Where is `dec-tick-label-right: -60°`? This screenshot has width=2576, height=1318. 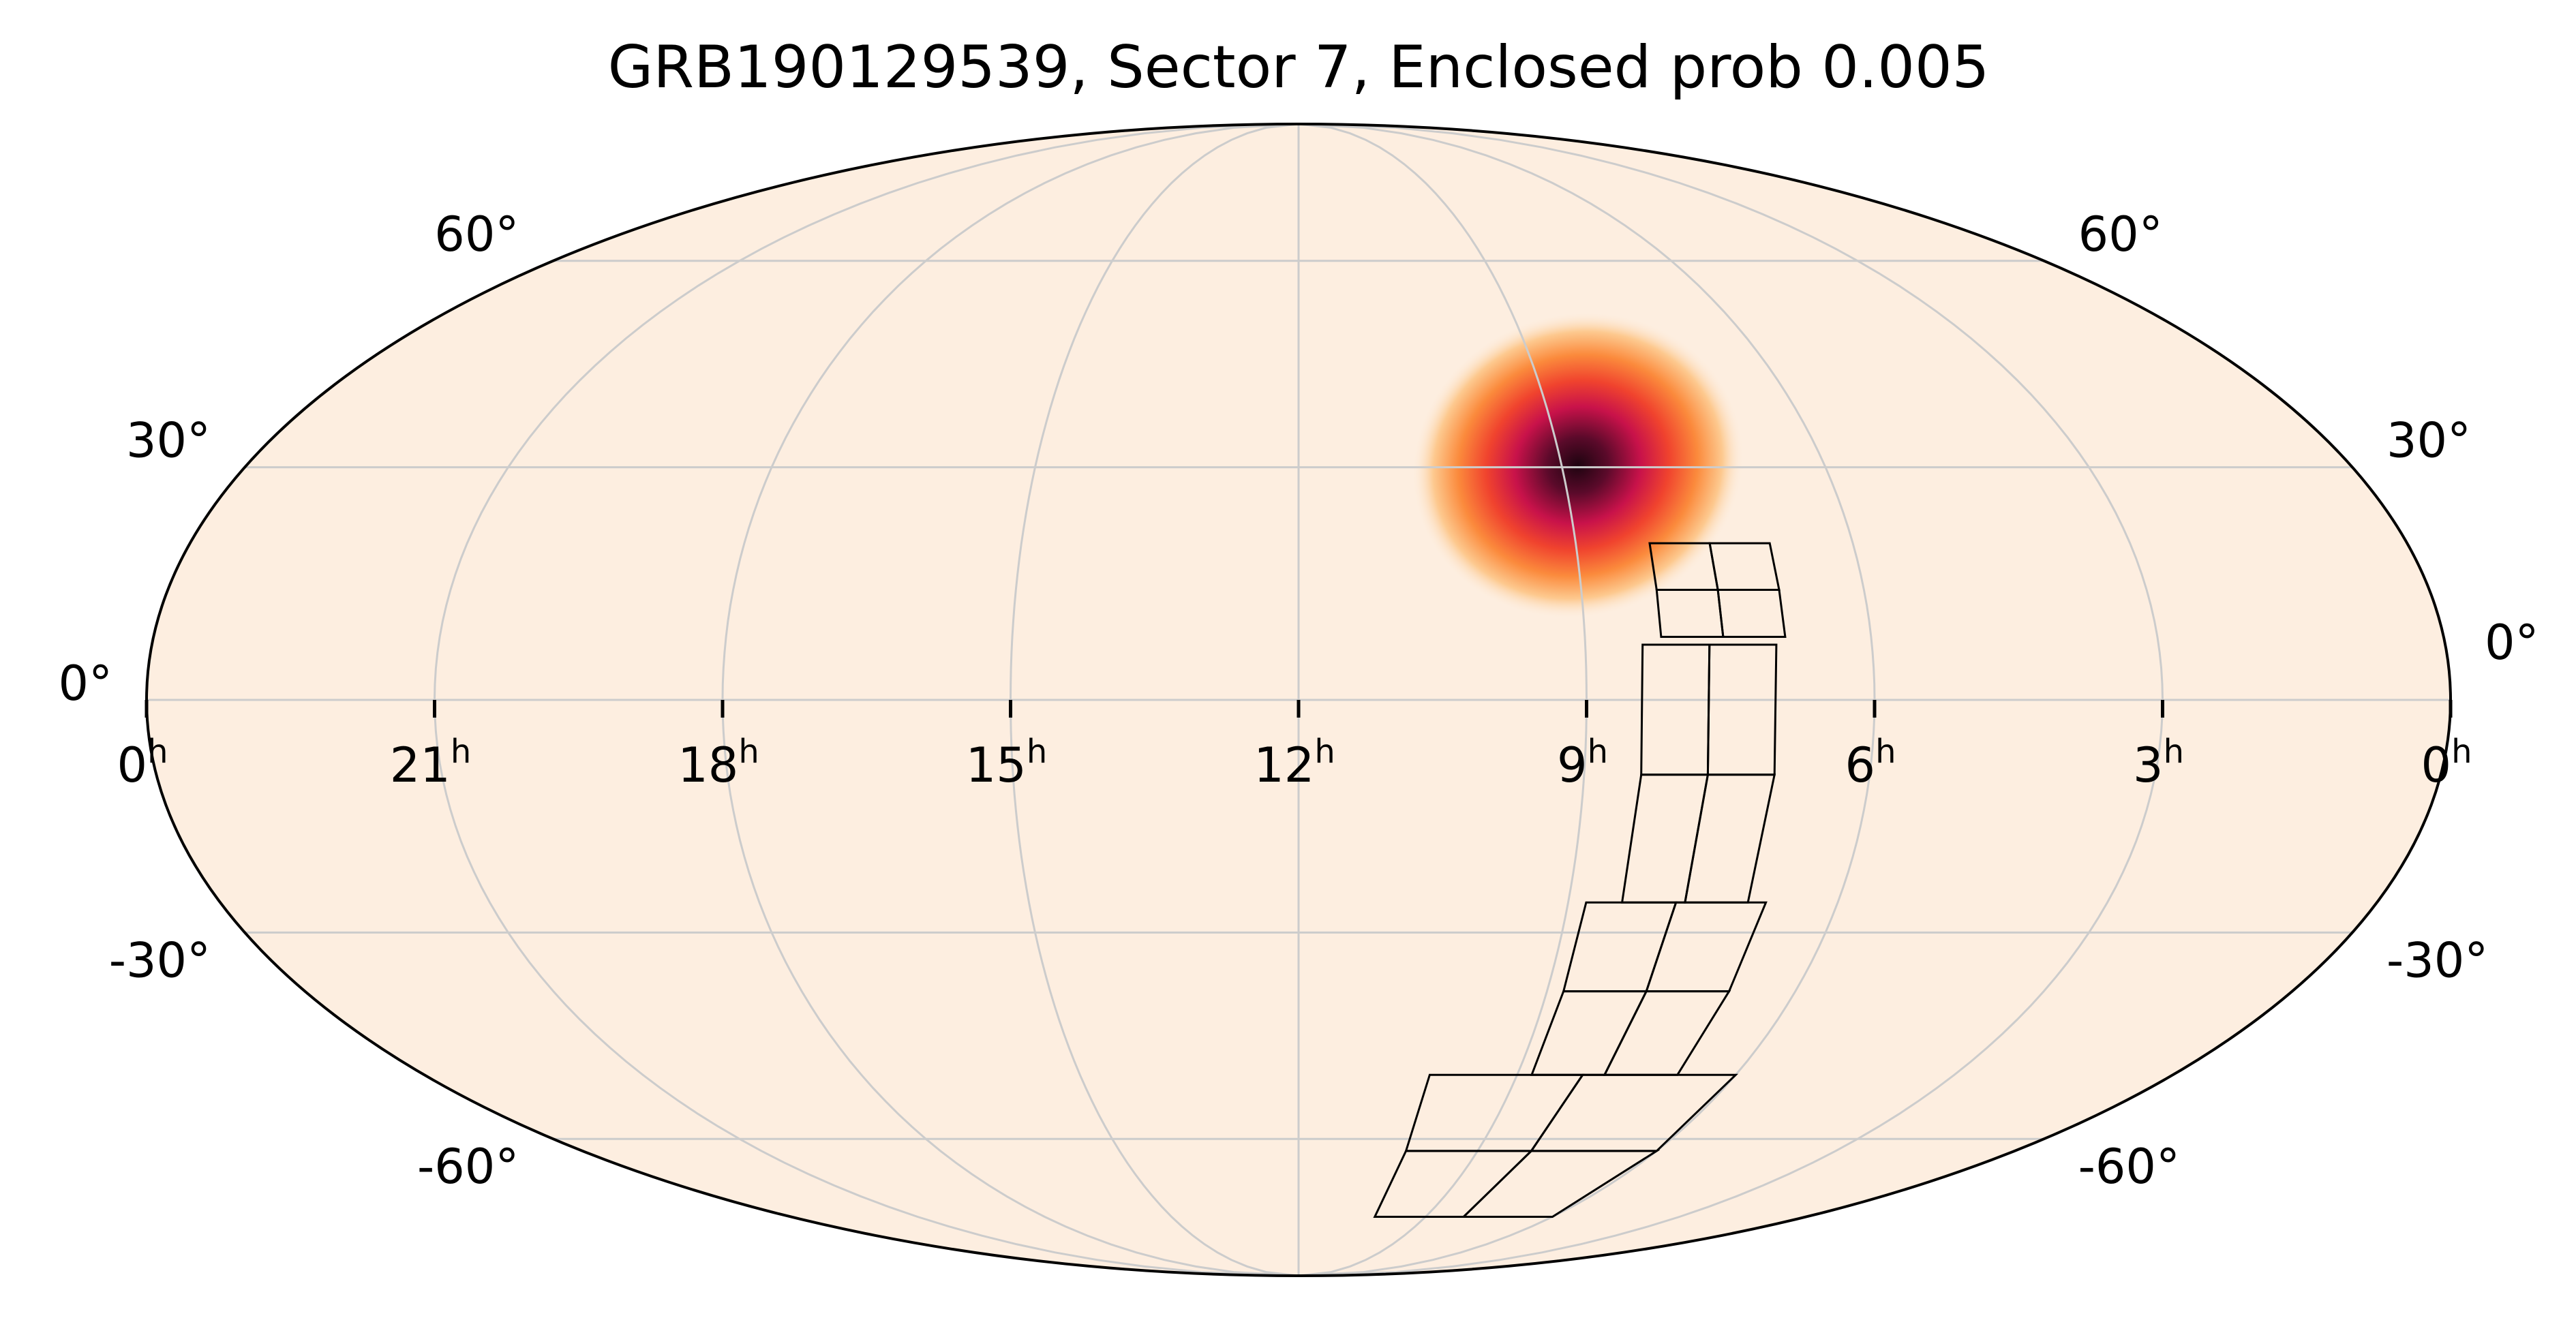
dec-tick-label-right: -60° is located at coordinates (2129, 1167).